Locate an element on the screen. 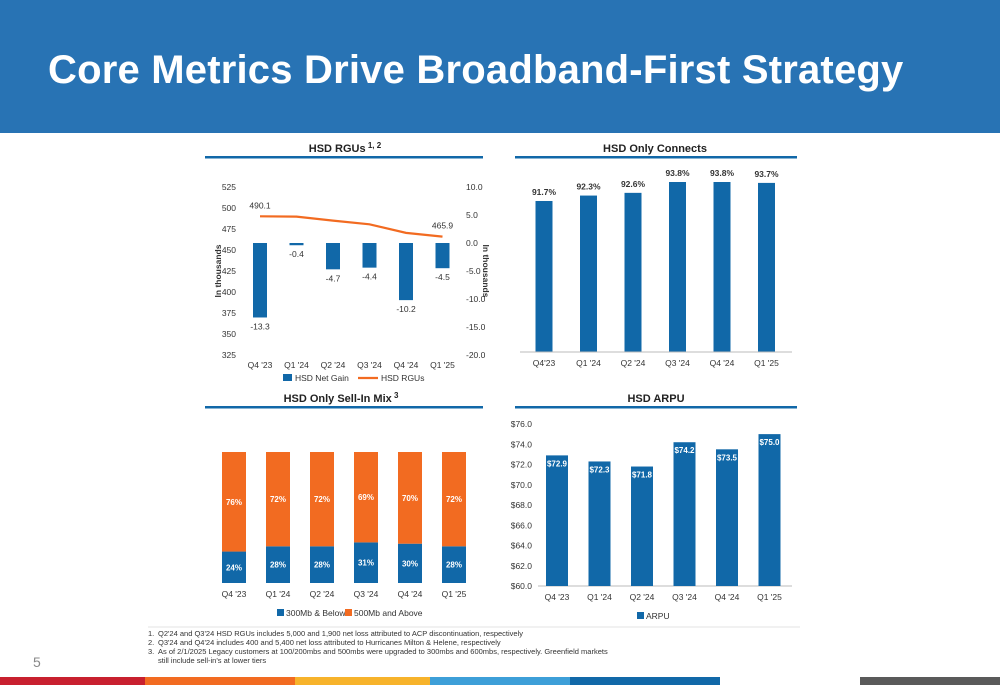 The height and width of the screenshot is (685, 1000). bar-data-label: 76% is located at coordinates (234, 502).